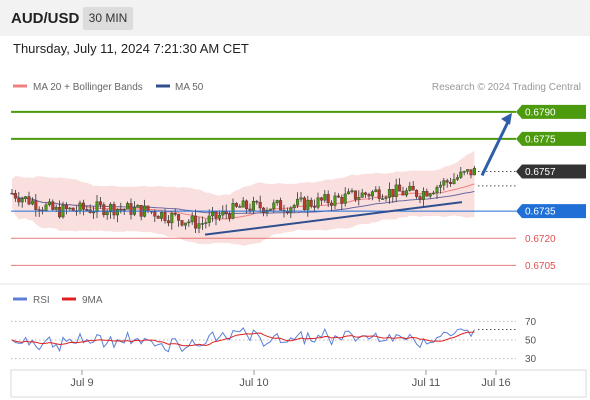 This screenshot has width=590, height=400. What do you see at coordinates (506, 118) in the screenshot?
I see `forecast-arrow-head` at bounding box center [506, 118].